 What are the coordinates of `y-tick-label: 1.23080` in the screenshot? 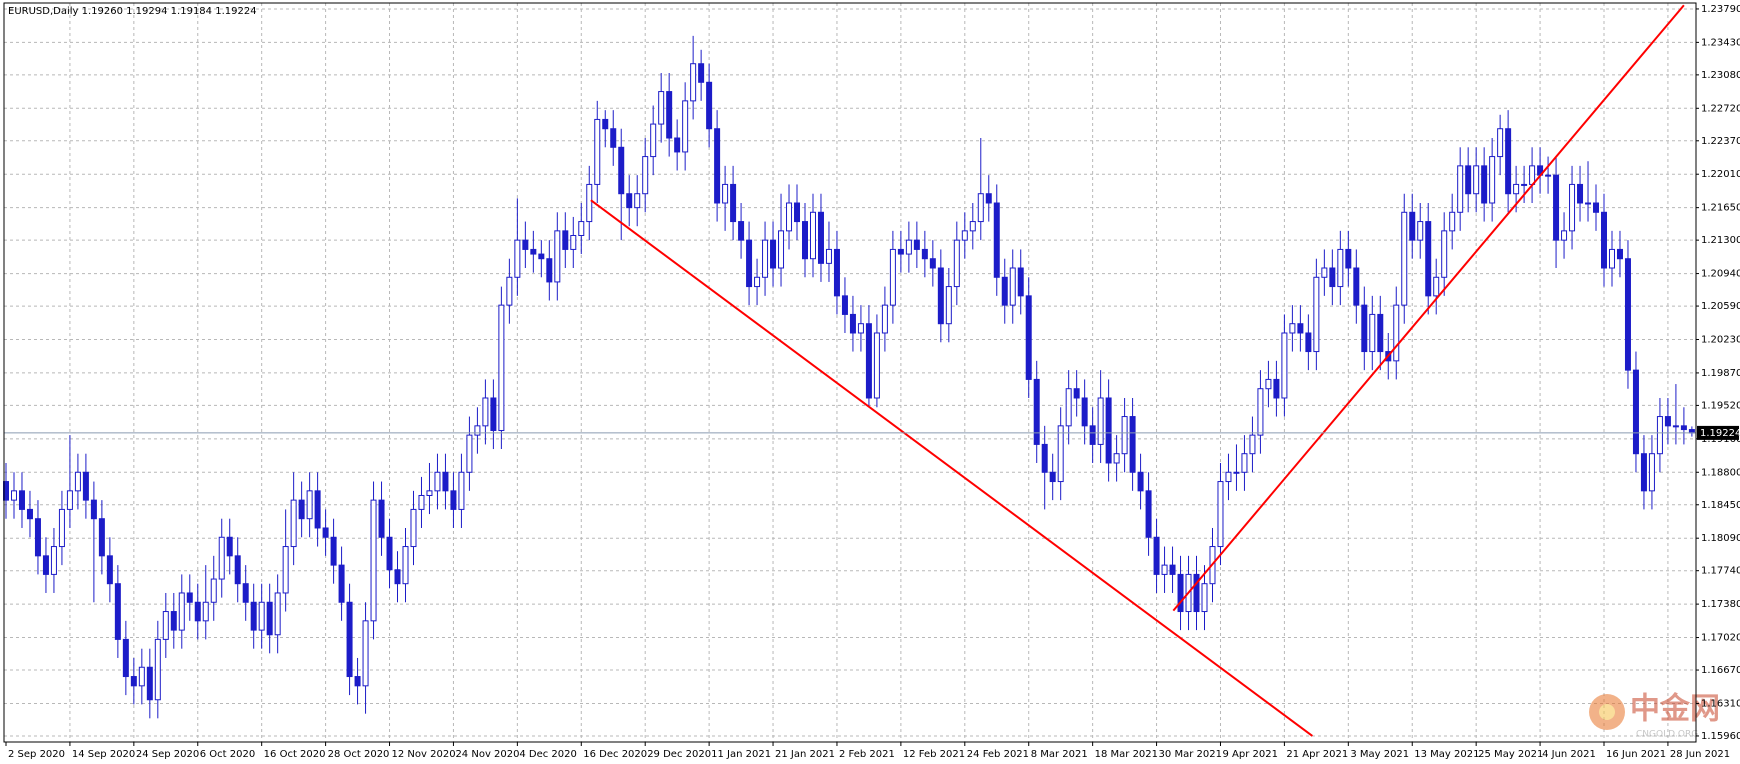 It's located at (1720, 75).